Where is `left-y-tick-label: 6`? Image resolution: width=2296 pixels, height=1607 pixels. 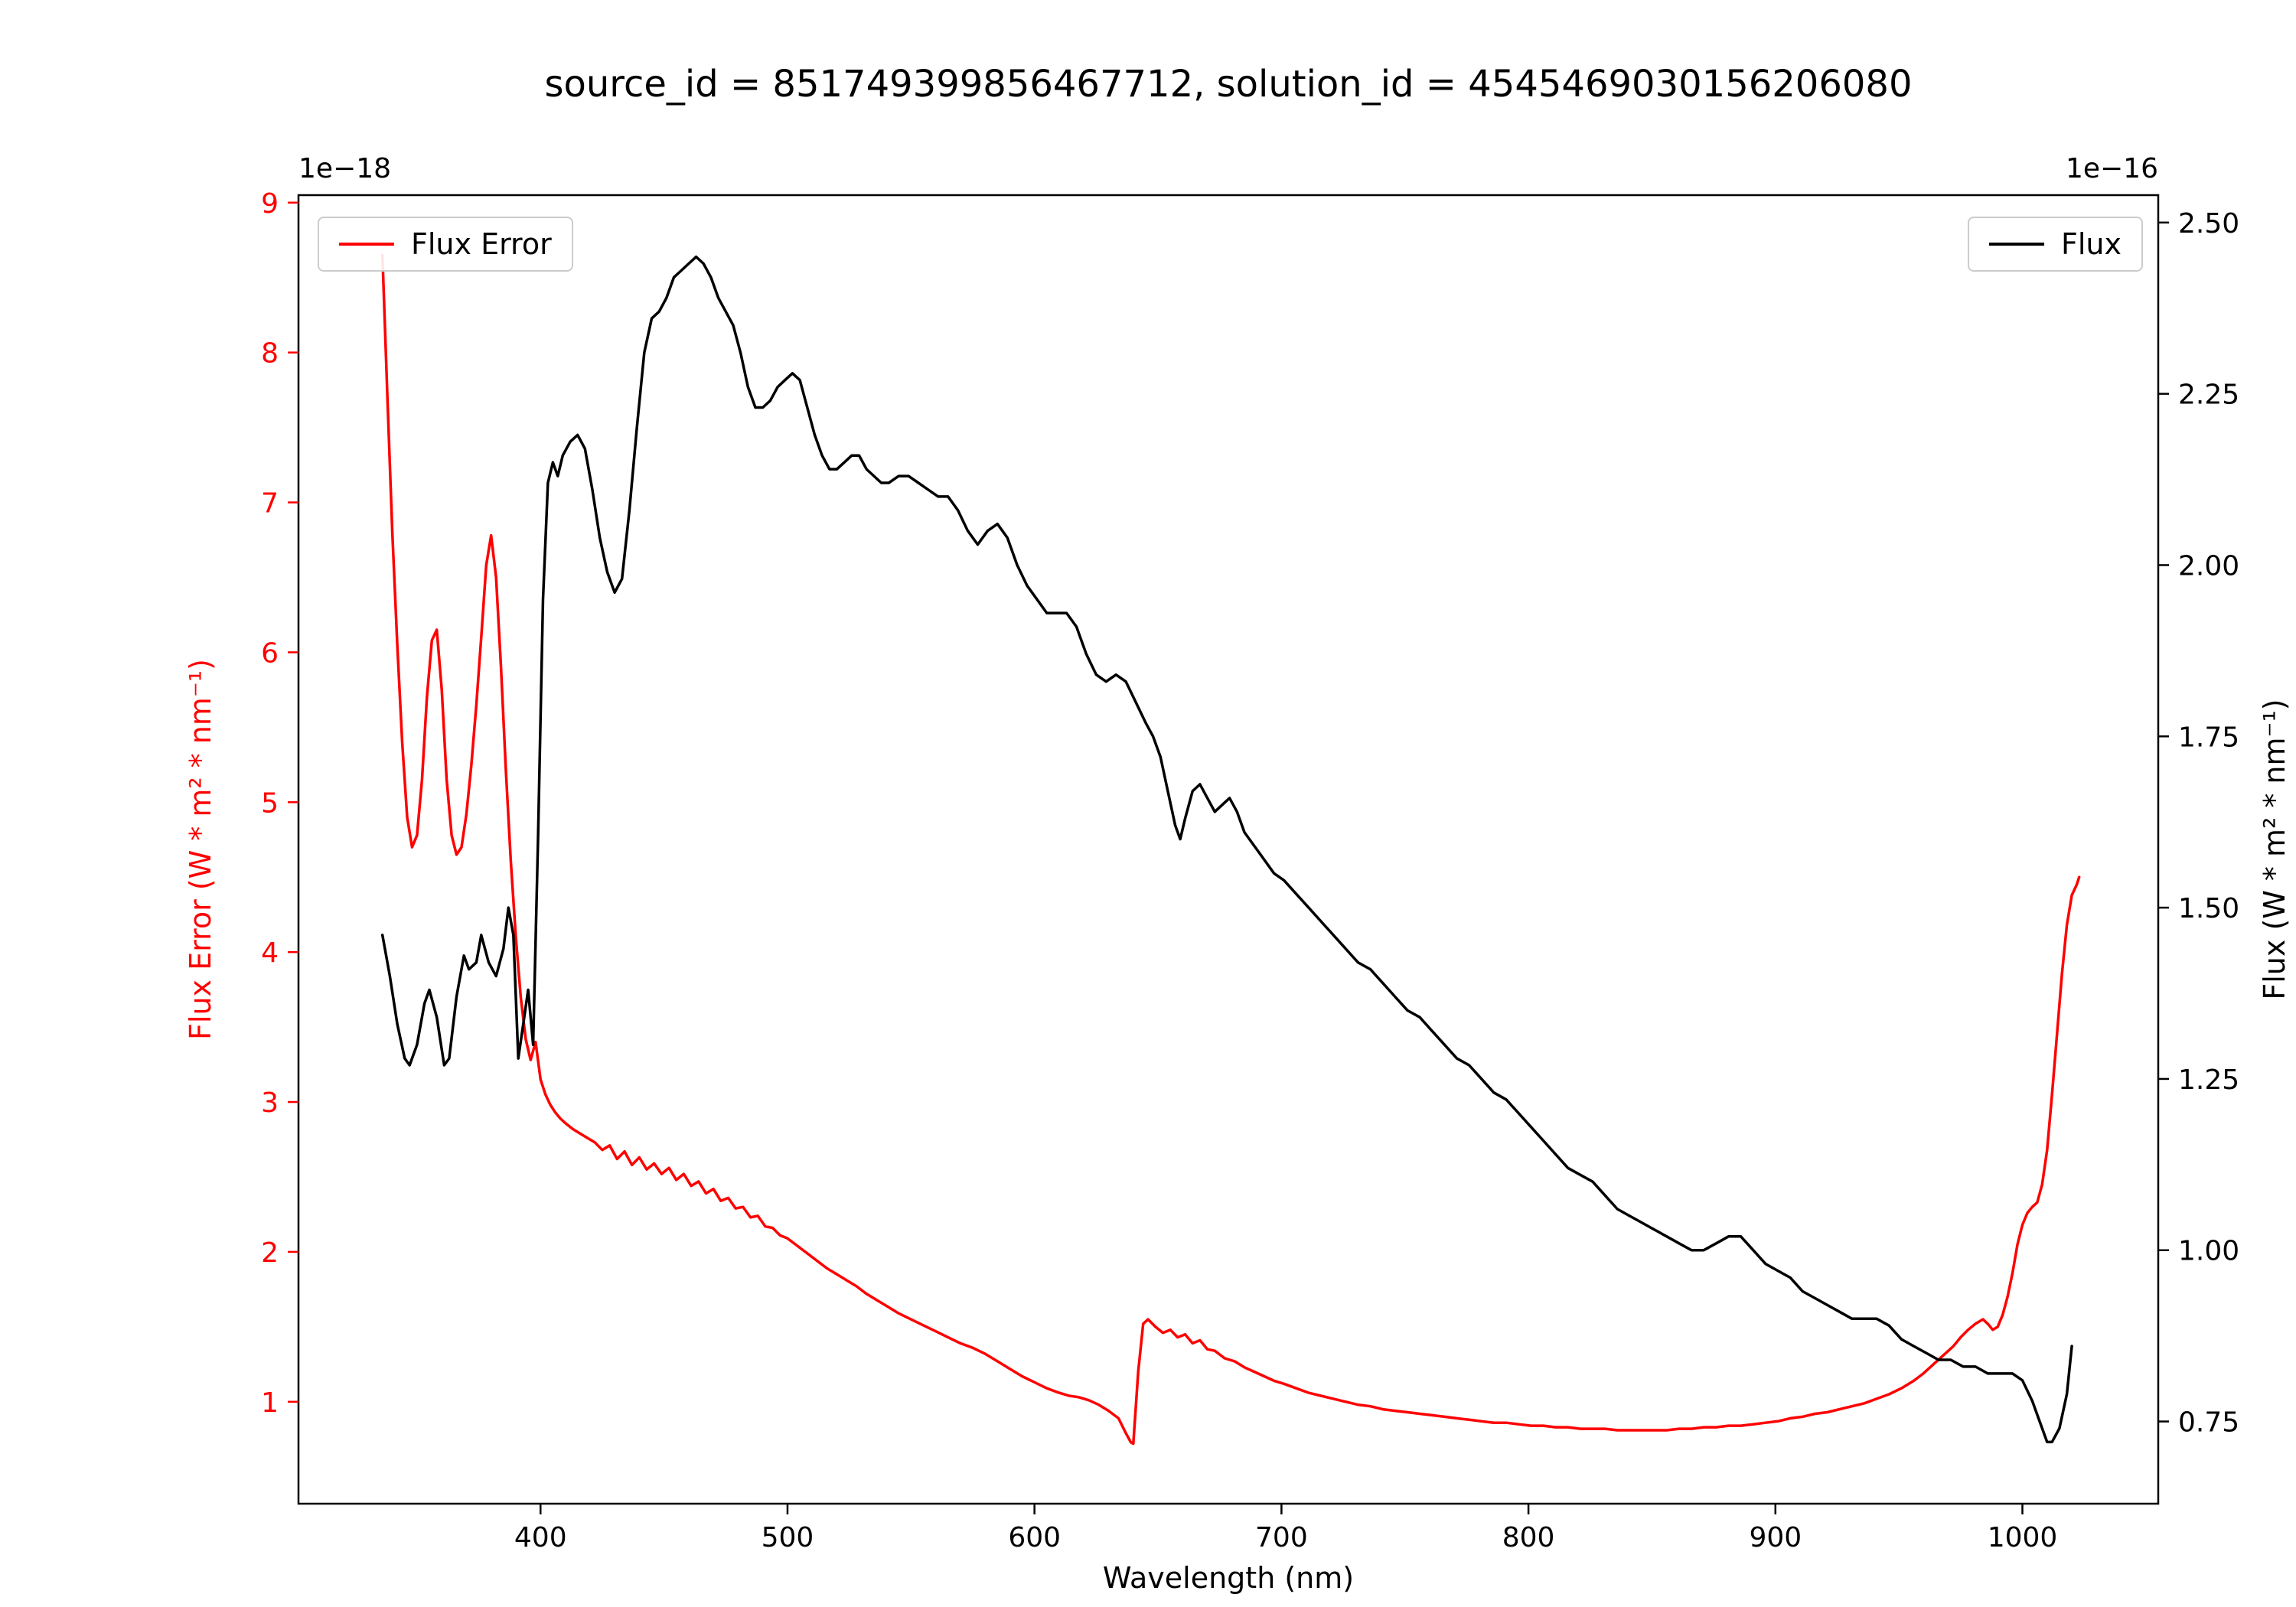 left-y-tick-label: 6 is located at coordinates (270, 653).